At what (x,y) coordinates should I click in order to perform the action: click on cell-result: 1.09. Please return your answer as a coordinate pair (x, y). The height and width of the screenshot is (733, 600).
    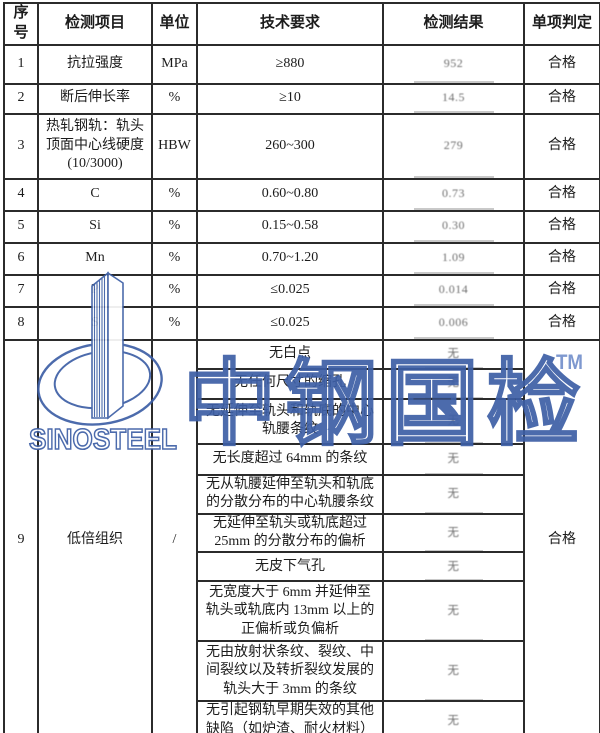
    Looking at the image, I should click on (453, 258).